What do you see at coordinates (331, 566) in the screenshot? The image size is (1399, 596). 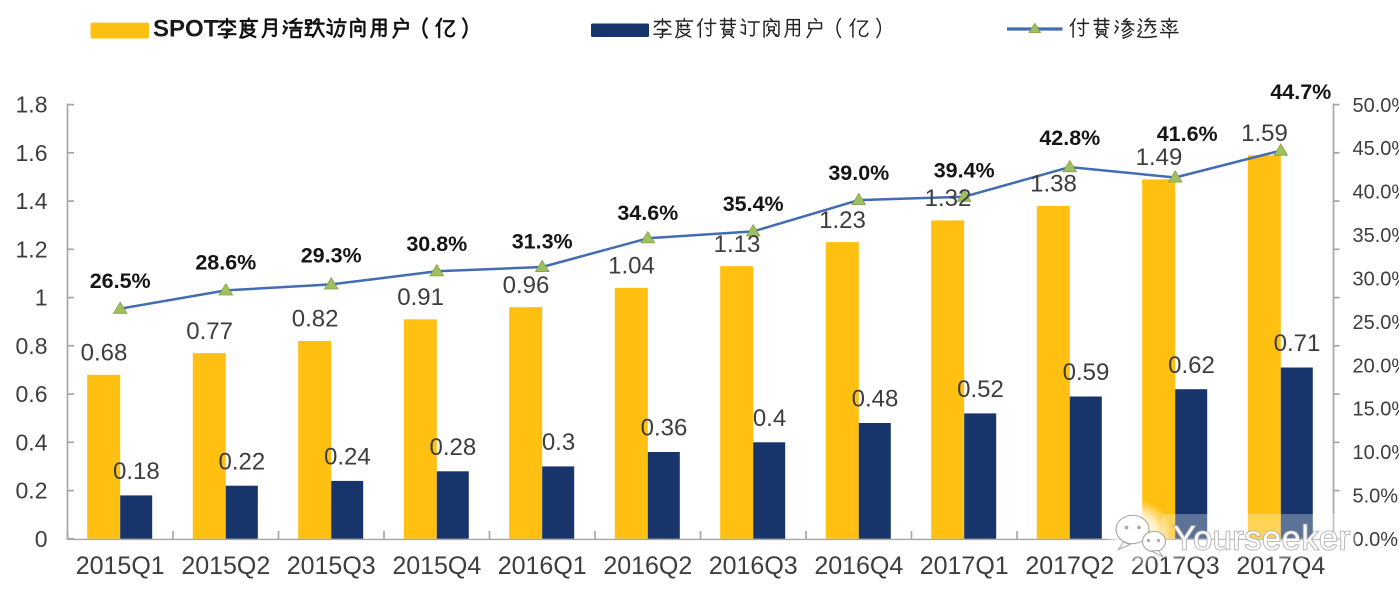 I see `svg-text: 2015Q3` at bounding box center [331, 566].